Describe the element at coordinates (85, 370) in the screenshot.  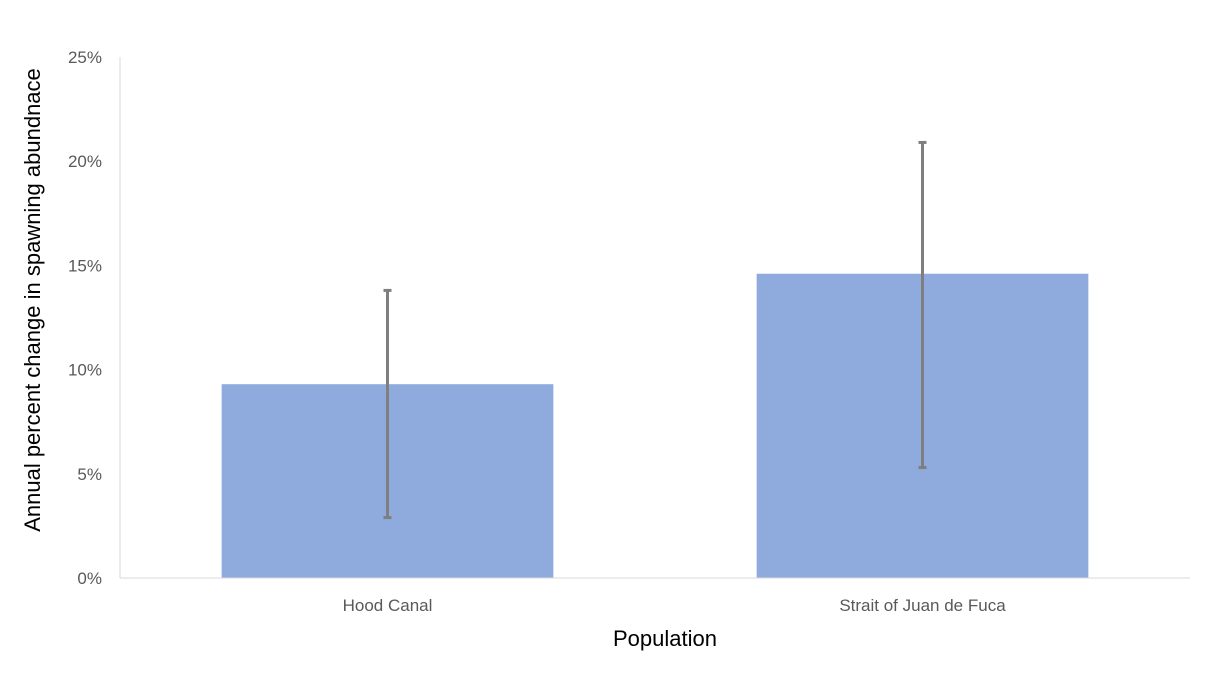
I see `y-tick-label: 10%` at that location.